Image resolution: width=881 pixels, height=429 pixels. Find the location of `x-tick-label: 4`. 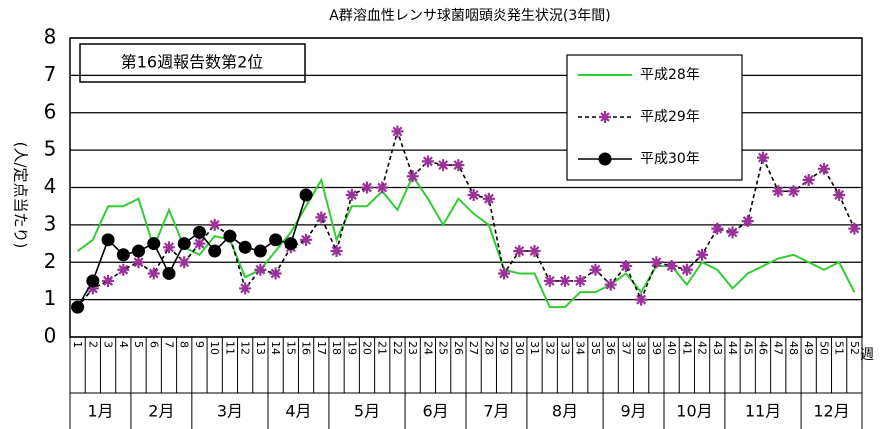

x-tick-label: 4 is located at coordinates (123, 344).